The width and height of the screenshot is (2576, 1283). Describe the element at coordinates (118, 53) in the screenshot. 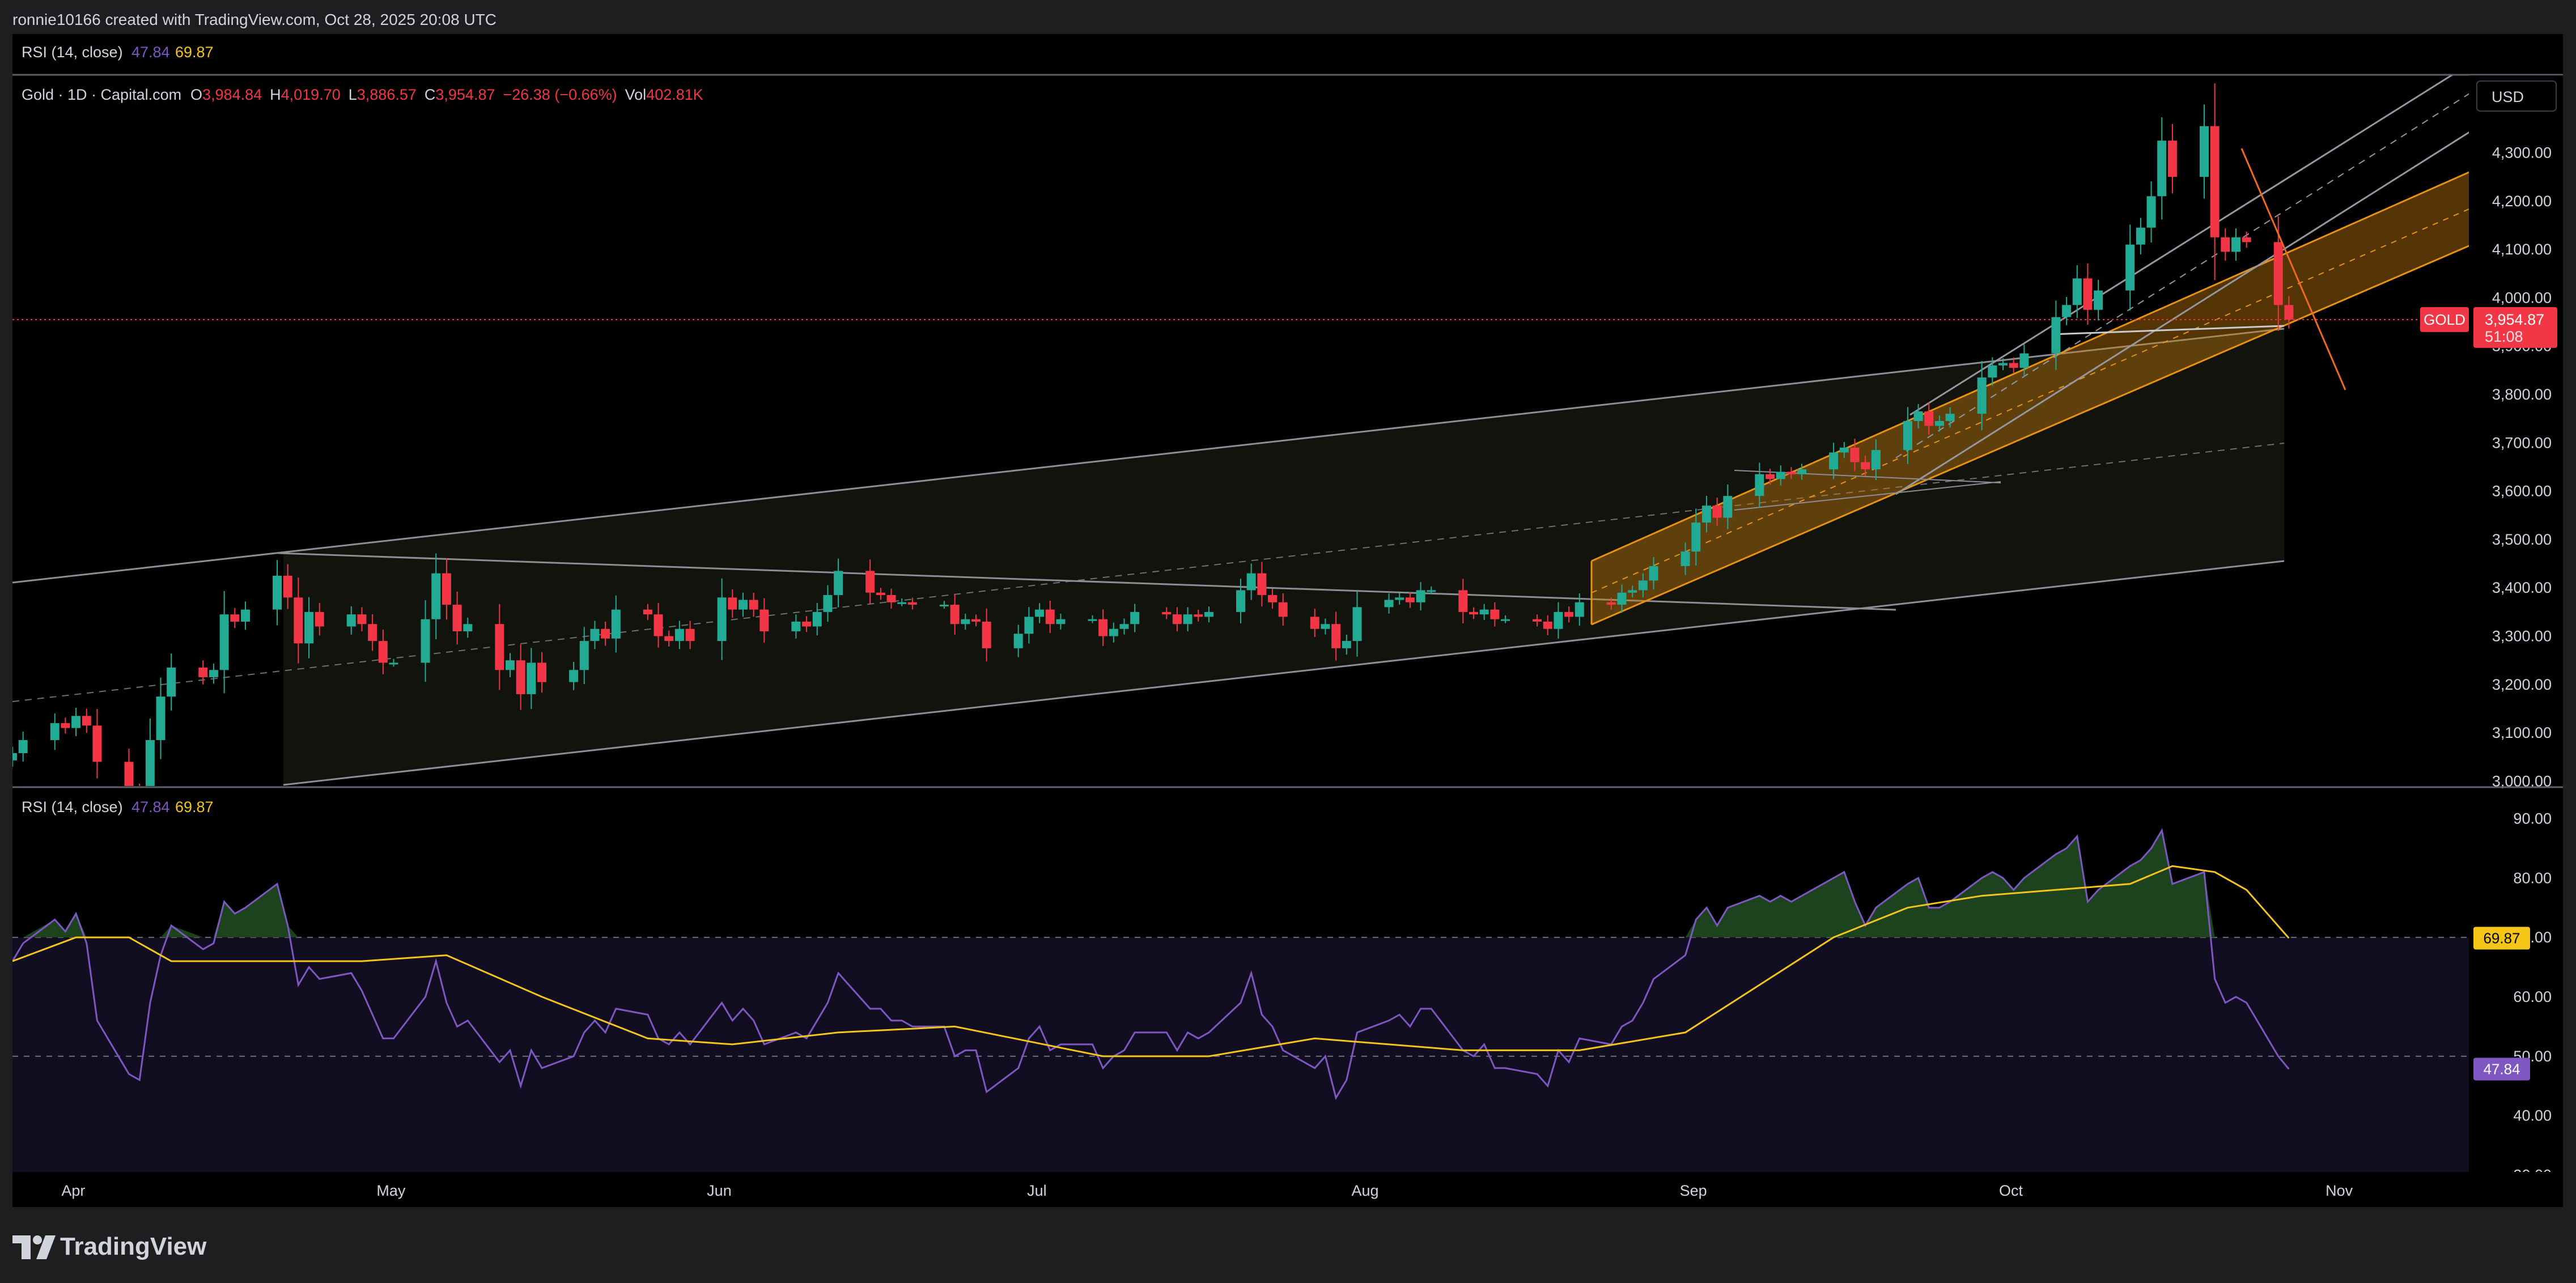

I see `rsi-mini-legend: RSI (14, close) 47.84 69.87` at that location.